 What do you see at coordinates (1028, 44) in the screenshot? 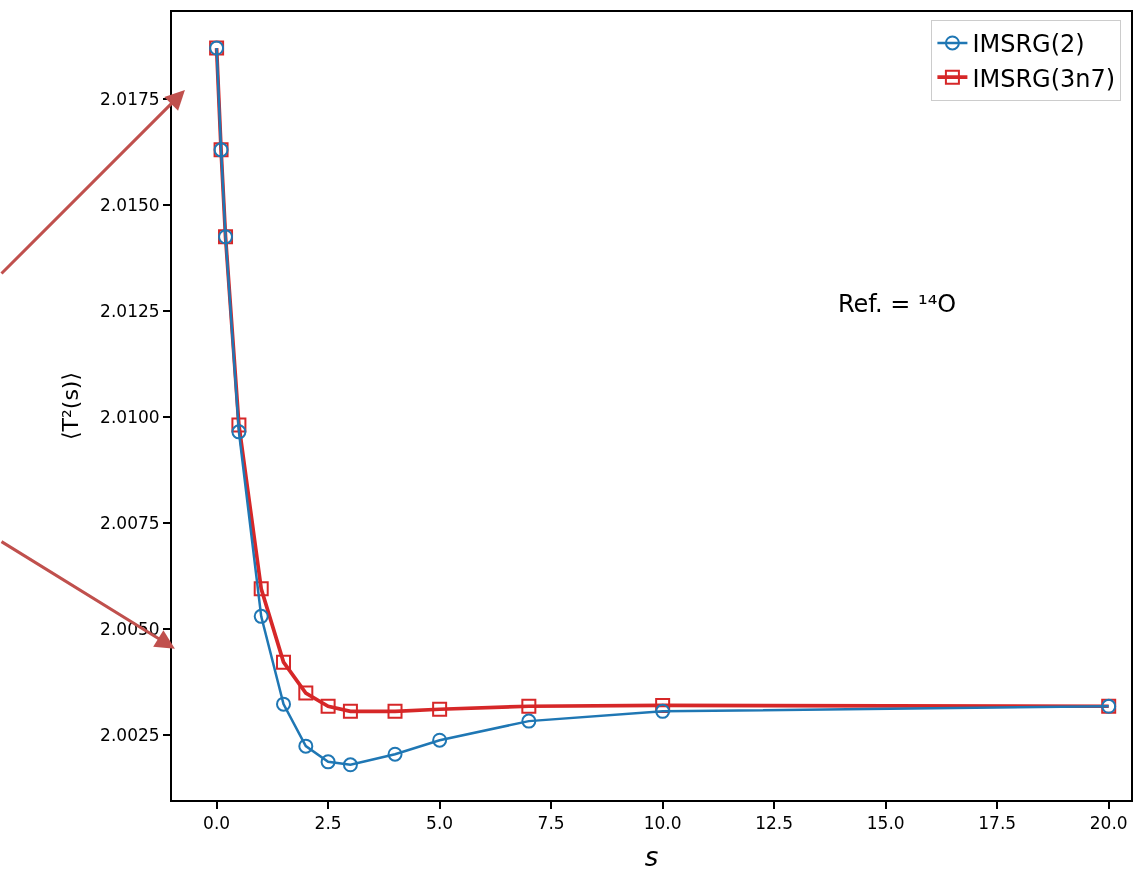
I see `legend-label: IMSRG(2)` at bounding box center [1028, 44].